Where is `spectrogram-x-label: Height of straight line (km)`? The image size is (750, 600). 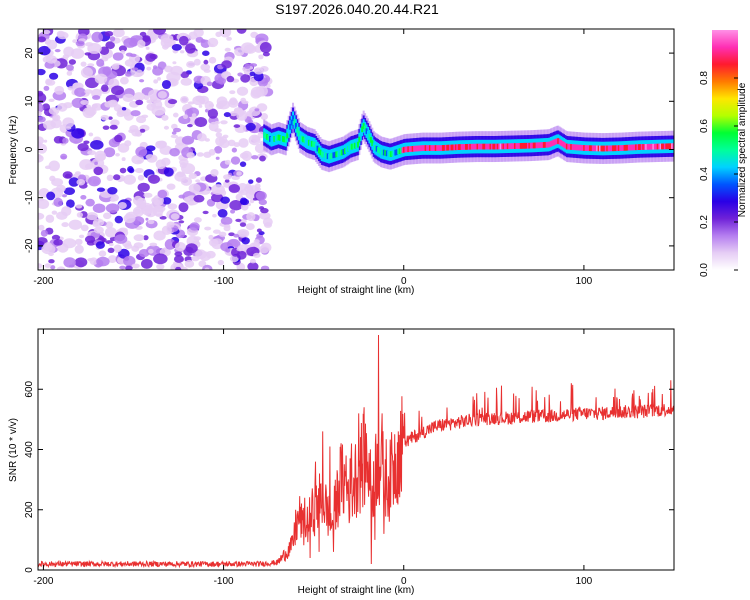 spectrogram-x-label: Height of straight line (km) is located at coordinates (356, 290).